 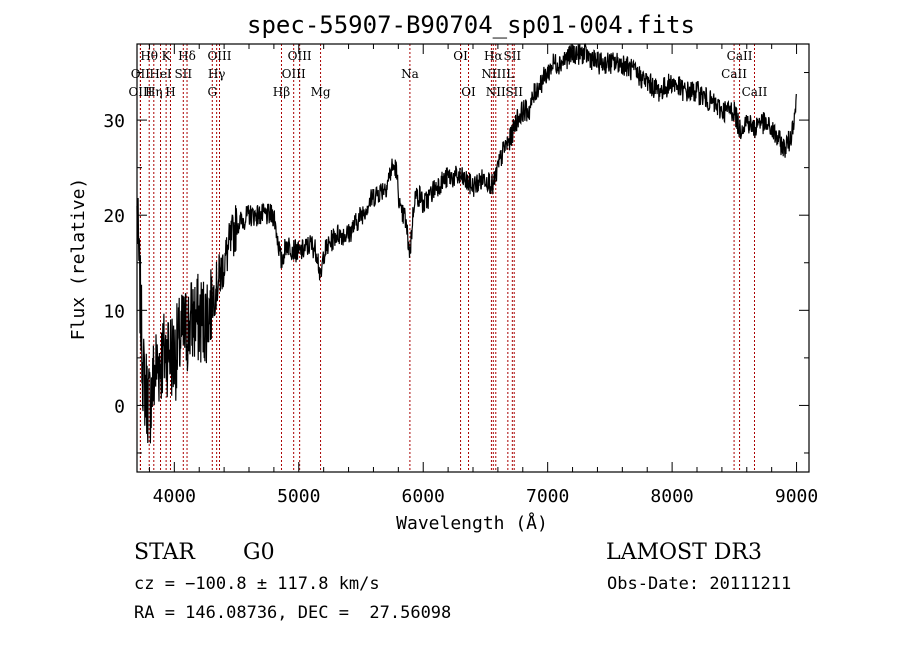 What do you see at coordinates (170, 92) in the screenshot?
I see `line-marker-label: H` at bounding box center [170, 92].